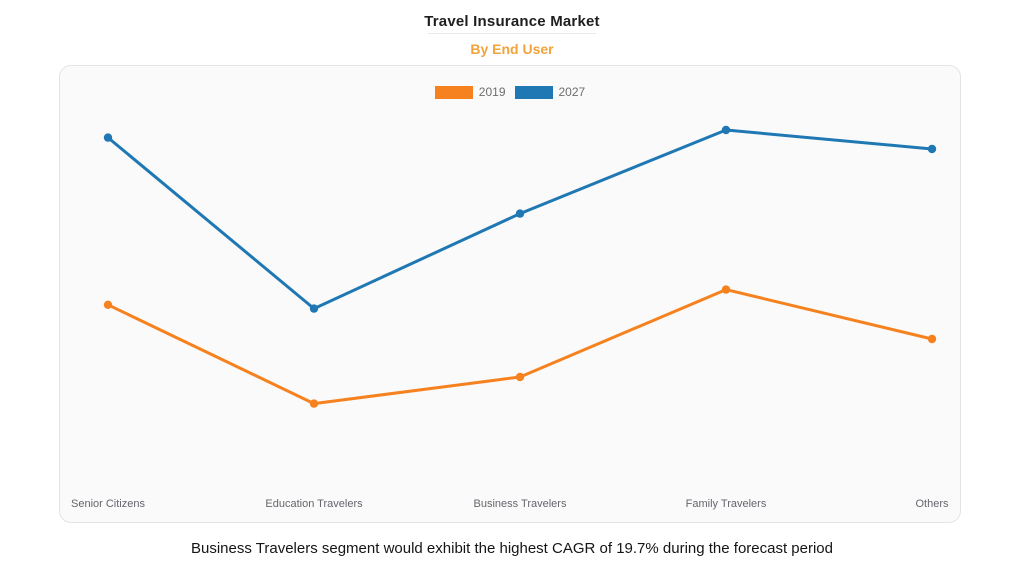 This screenshot has width=1024, height=577. What do you see at coordinates (932, 339) in the screenshot?
I see `data-point-2019-Others` at bounding box center [932, 339].